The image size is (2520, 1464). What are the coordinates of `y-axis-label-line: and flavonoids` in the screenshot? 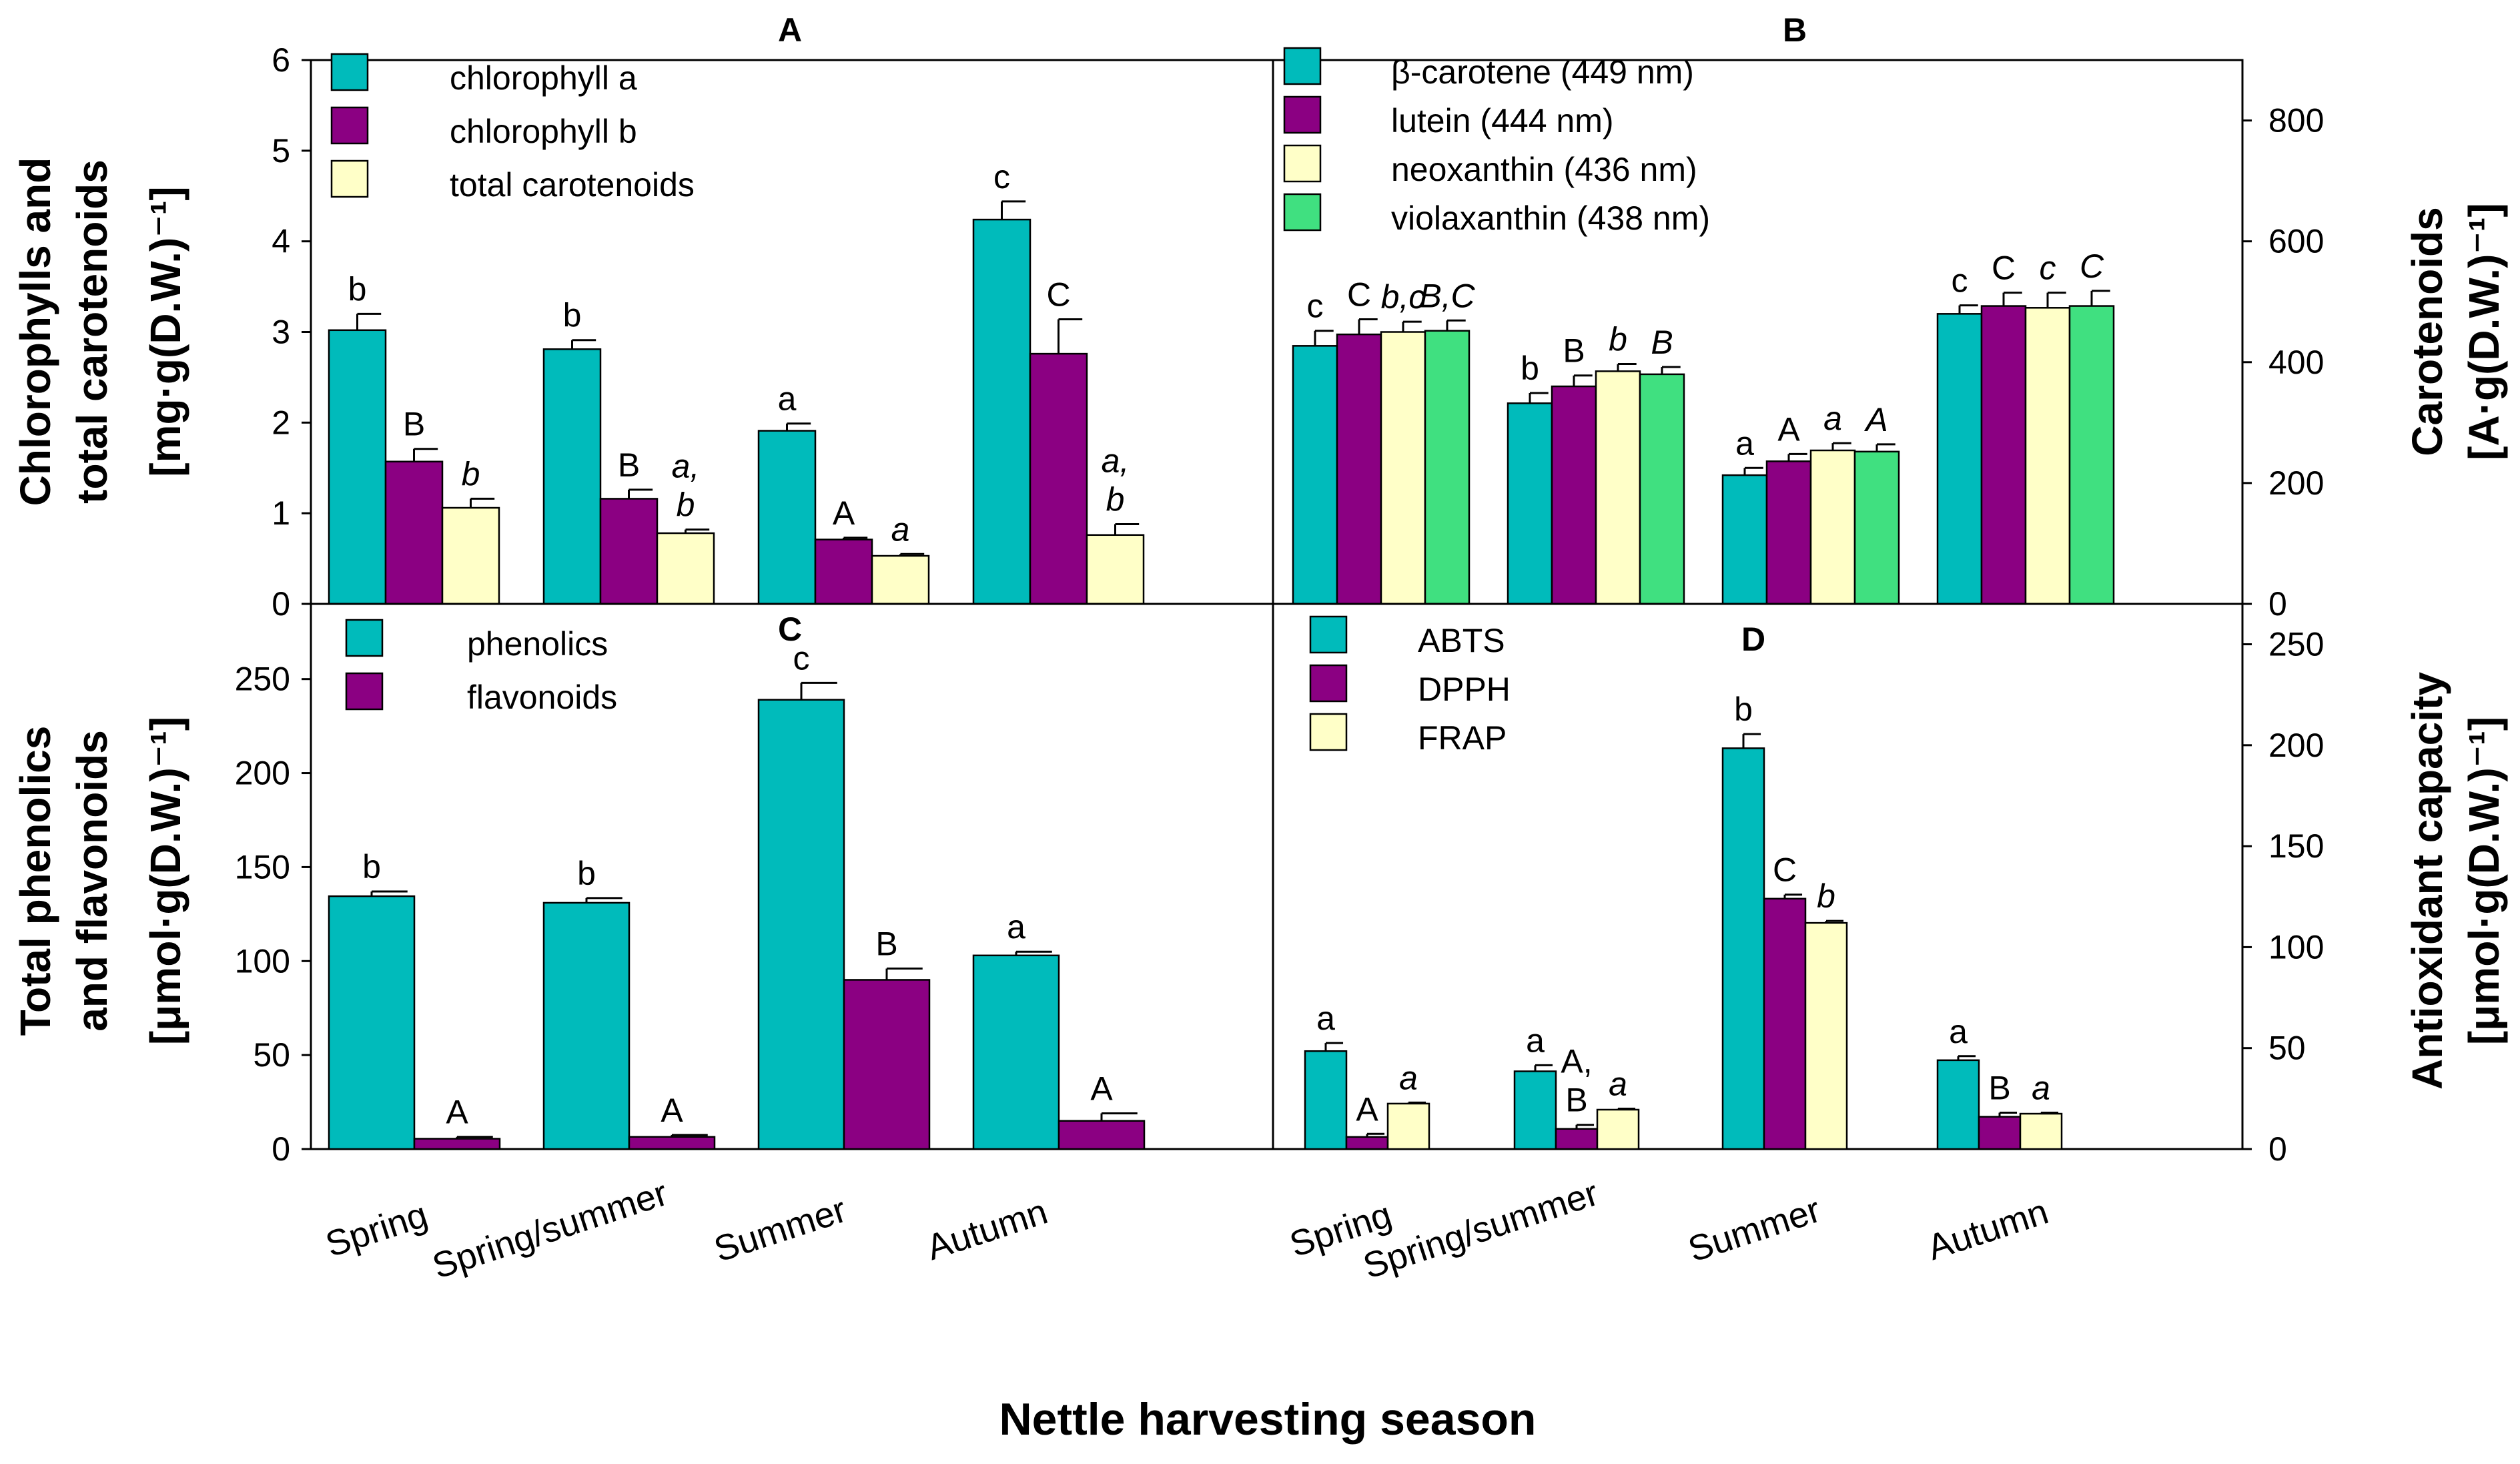 It's located at (92, 881).